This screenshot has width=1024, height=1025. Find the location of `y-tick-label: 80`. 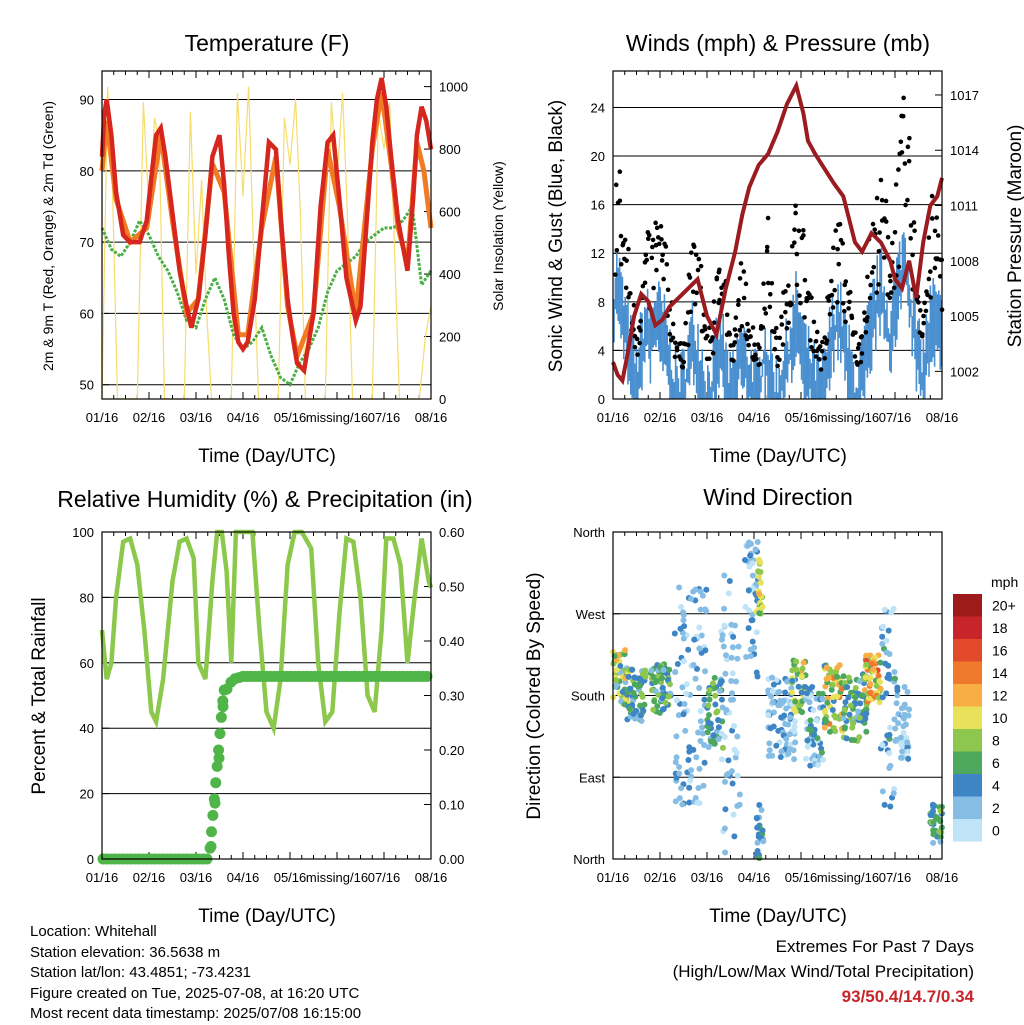

y-tick-label: 80 is located at coordinates (87, 597).